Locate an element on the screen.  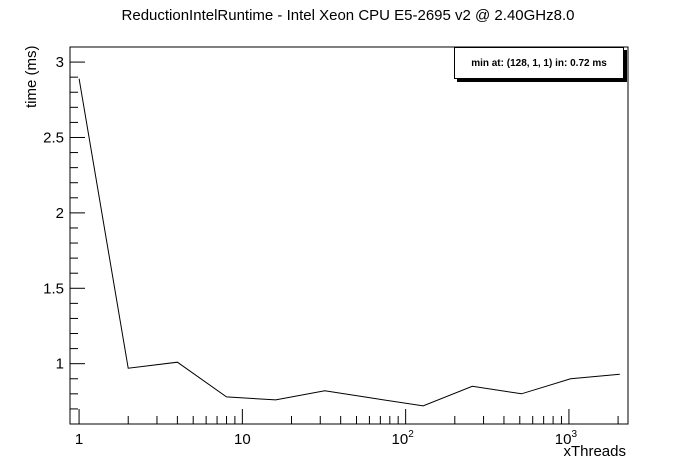
x-tick-label: 10 is located at coordinates (242, 439).